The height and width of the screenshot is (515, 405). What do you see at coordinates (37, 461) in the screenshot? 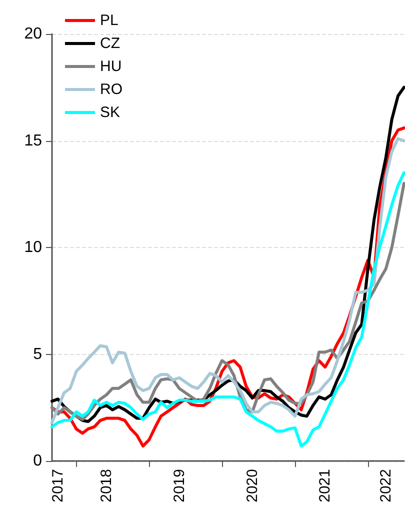
I see `y-tick-label: 0` at bounding box center [37, 461].